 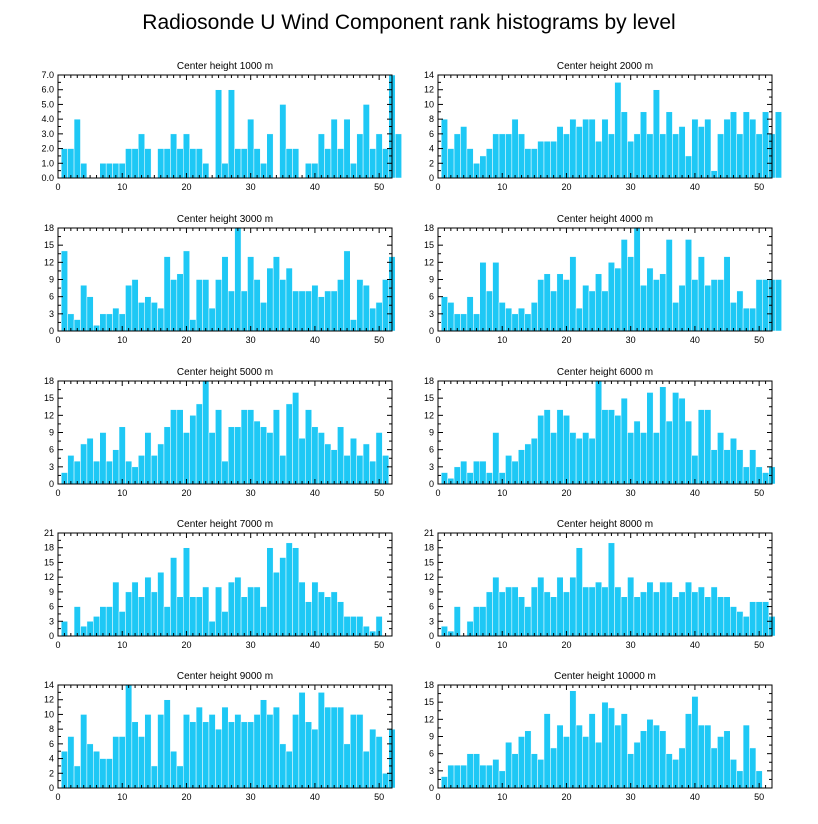 I want to click on y-tick-label: 9, so click(x=51, y=592).